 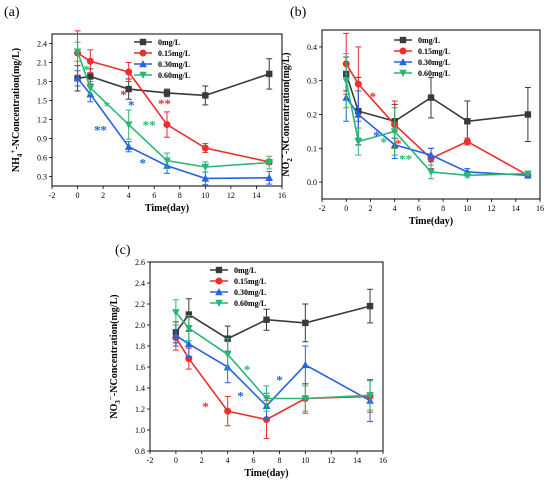 What do you see at coordinates (42, 63) in the screenshot?
I see `y-tick-label: 2.1` at bounding box center [42, 63].